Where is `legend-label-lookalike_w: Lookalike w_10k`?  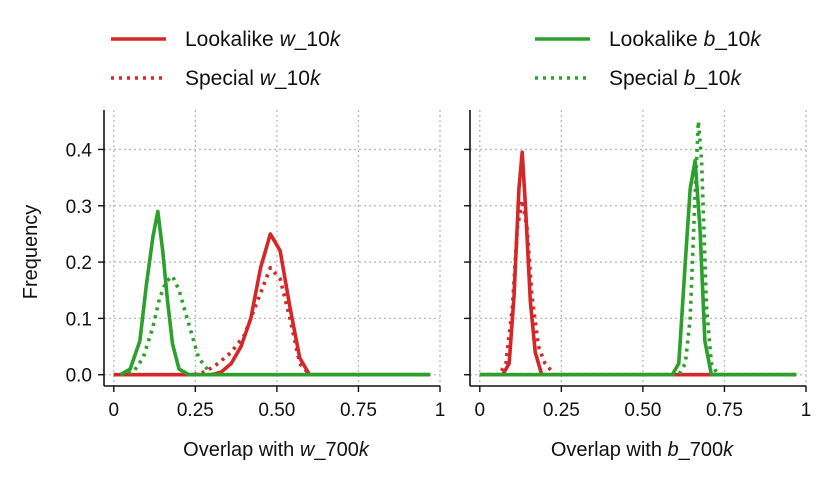 legend-label-lookalike_w: Lookalike w_10k is located at coordinates (263, 39).